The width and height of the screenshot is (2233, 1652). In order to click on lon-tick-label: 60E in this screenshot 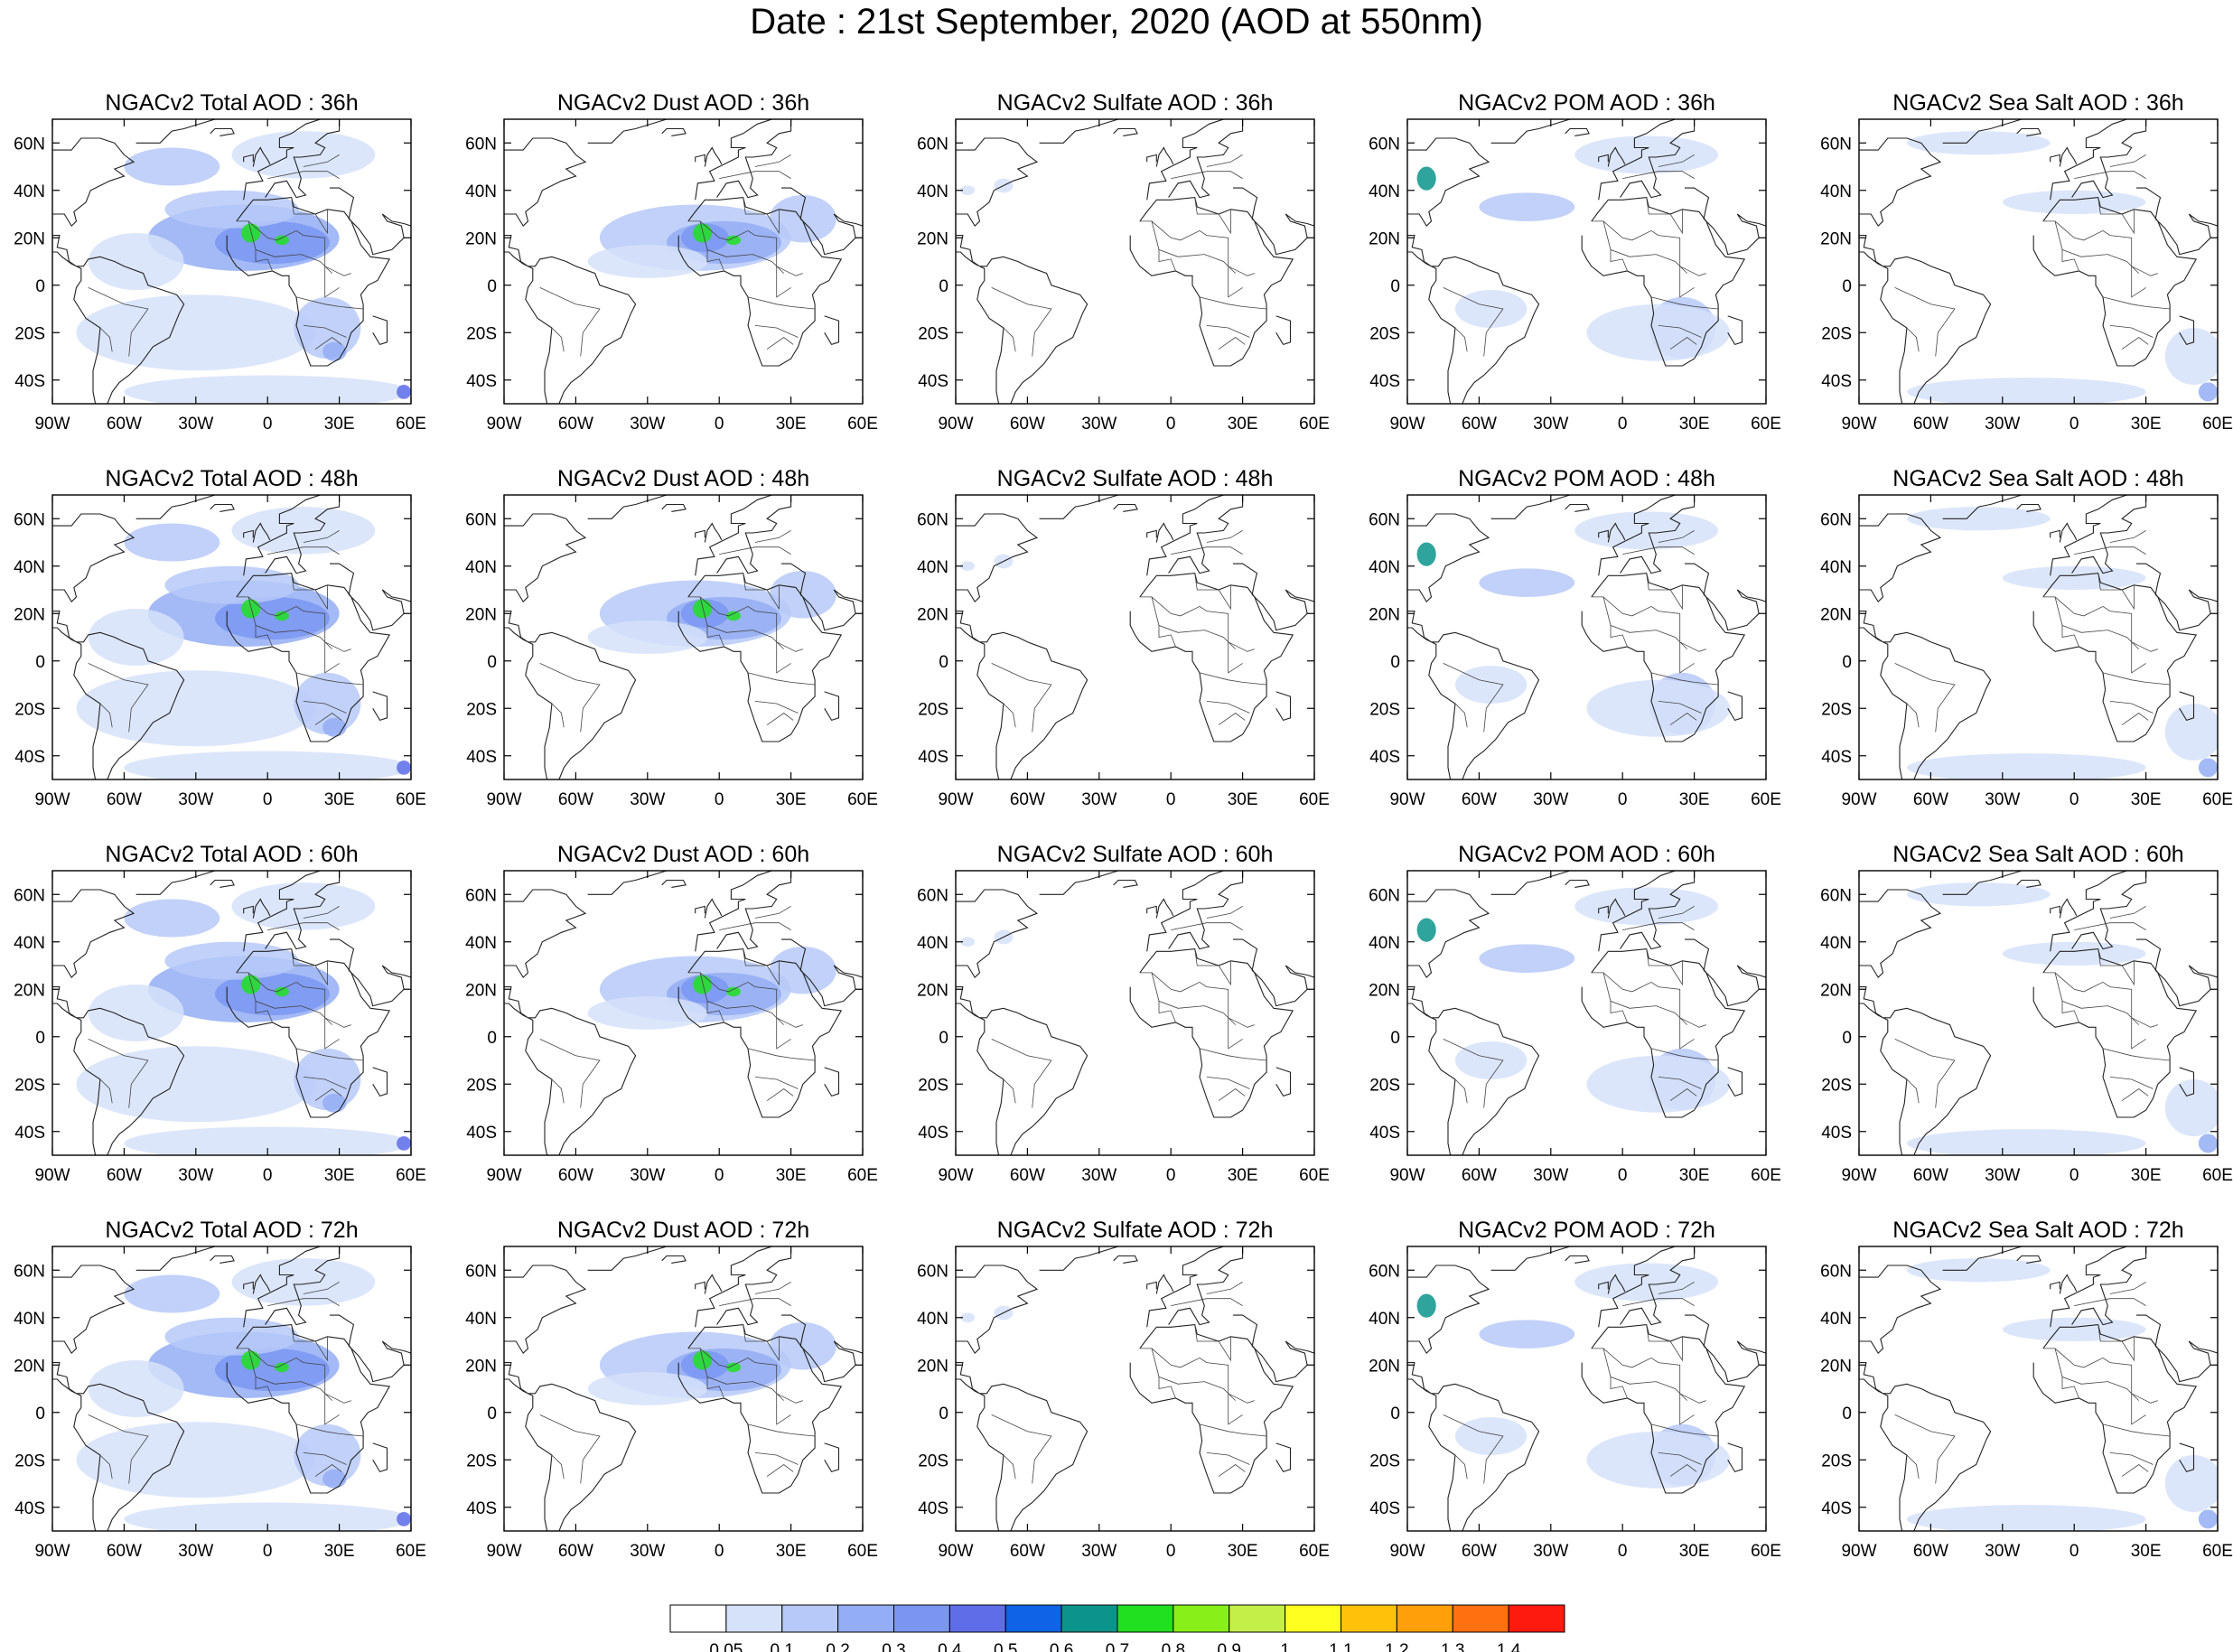, I will do `click(862, 424)`.